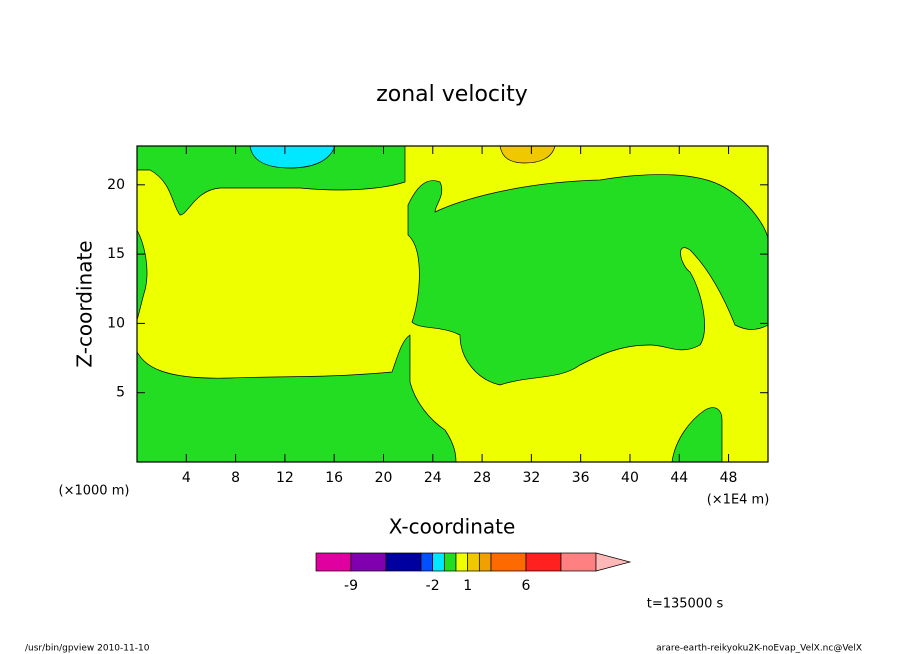 The height and width of the screenshot is (654, 904). I want to click on time-annotation: t=135000 s, so click(685, 604).